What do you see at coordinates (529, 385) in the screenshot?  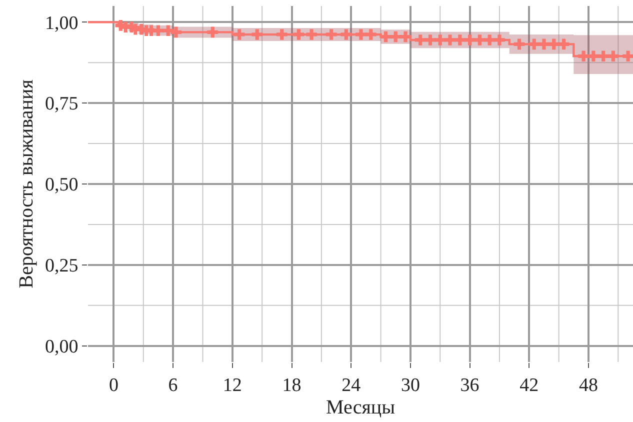 I see `x-tick-label: 42` at bounding box center [529, 385].